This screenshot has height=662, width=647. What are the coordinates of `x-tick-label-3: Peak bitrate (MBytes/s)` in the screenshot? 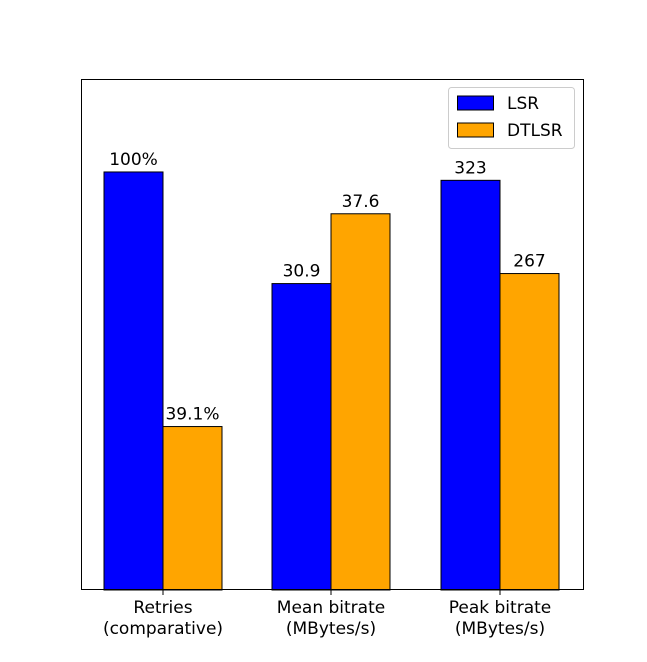 It's located at (500, 618).